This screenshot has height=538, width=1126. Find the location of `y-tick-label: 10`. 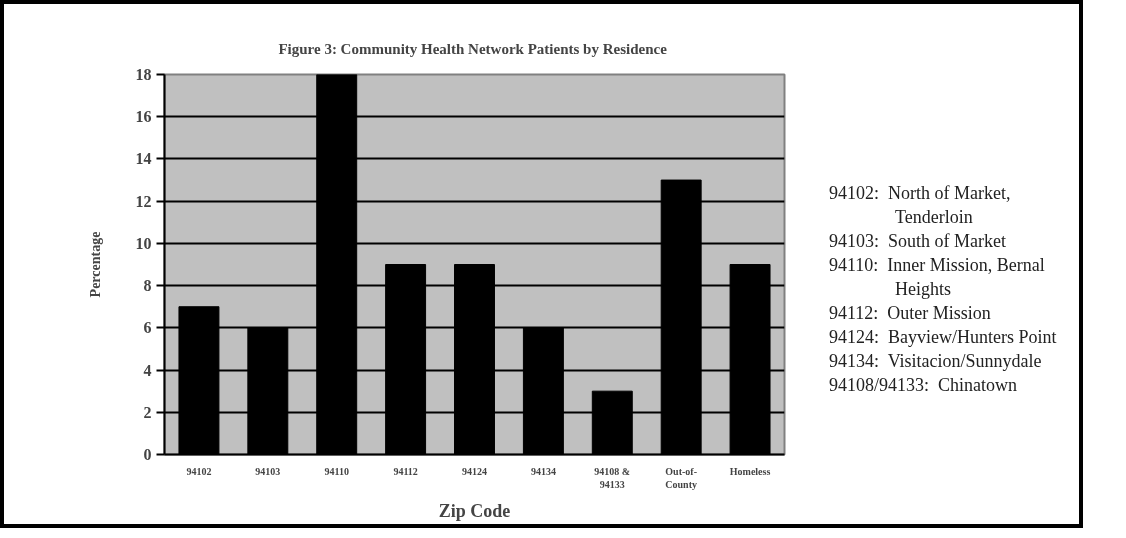

y-tick-label: 10 is located at coordinates (143, 243).